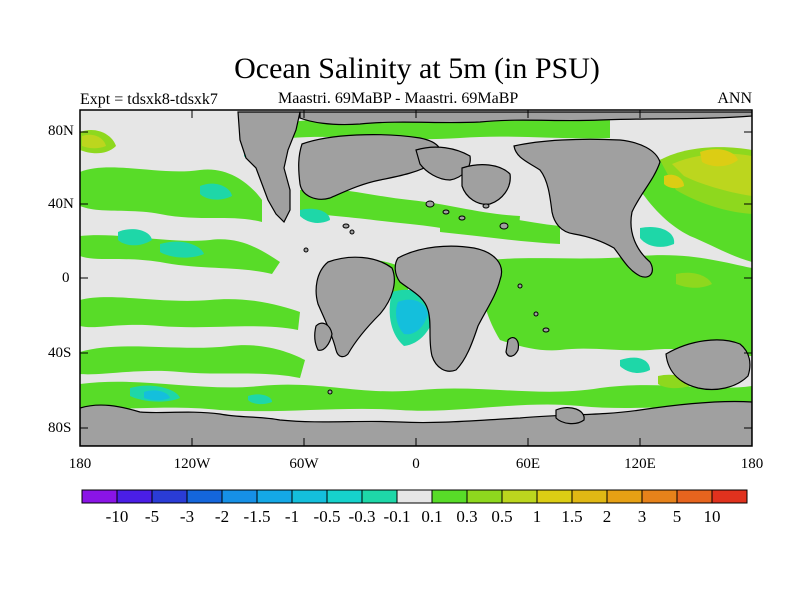  What do you see at coordinates (323, 336) in the screenshot?
I see `landmass-patagonia` at bounding box center [323, 336].